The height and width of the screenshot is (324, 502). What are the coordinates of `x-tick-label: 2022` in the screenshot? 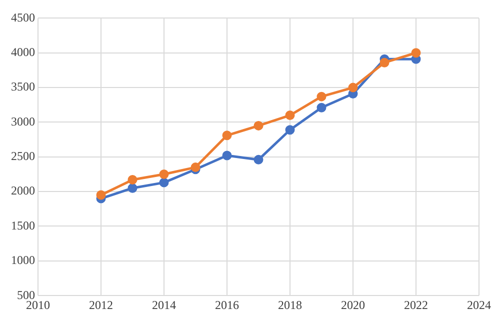 It's located at (416, 305).